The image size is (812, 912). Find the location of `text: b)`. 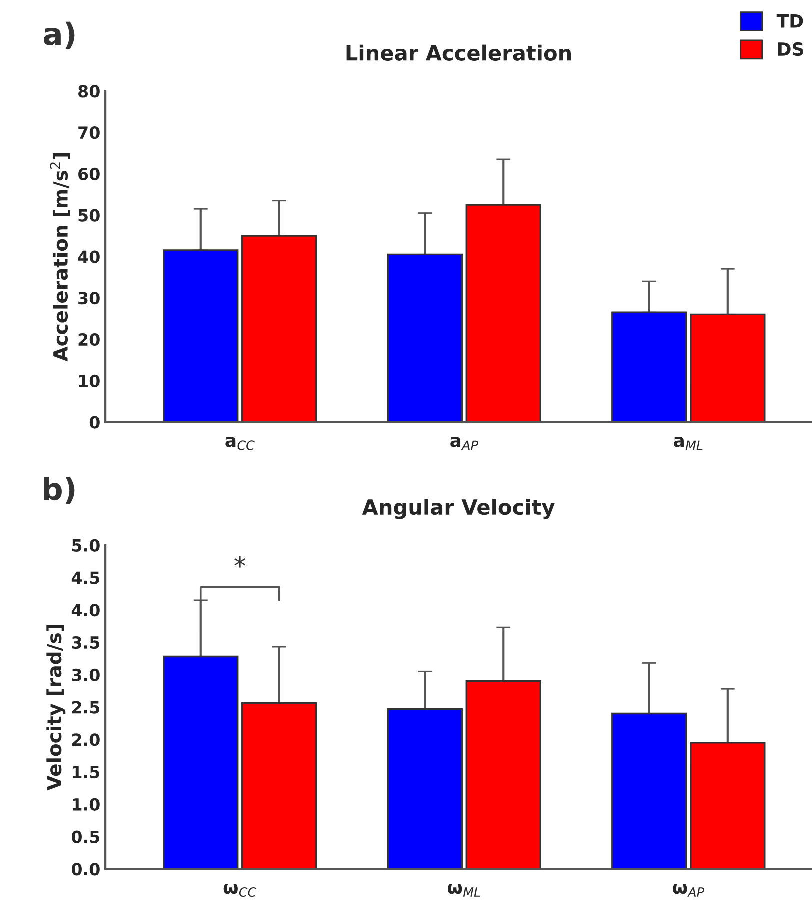

text: b) is located at coordinates (59, 490).